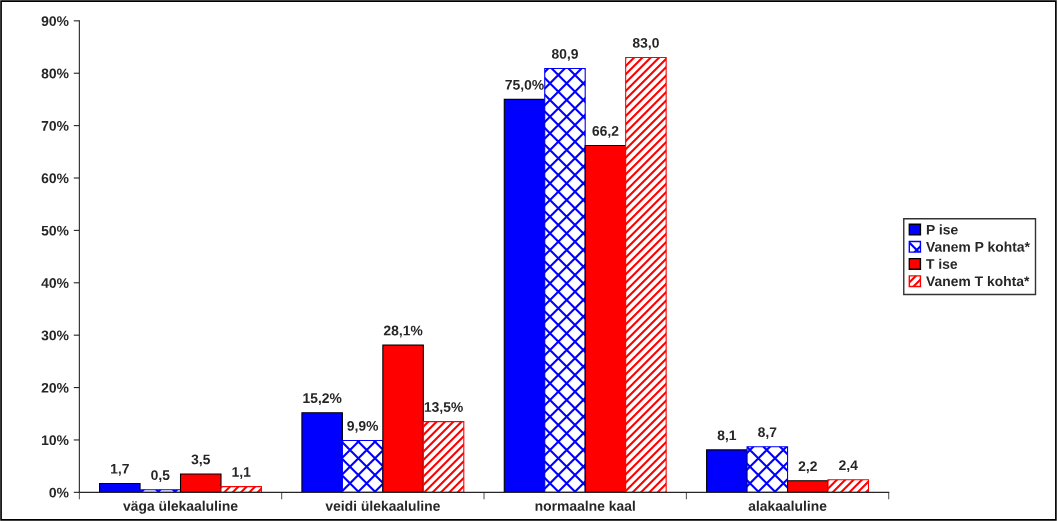  Describe the element at coordinates (767, 433) in the screenshot. I see `data-label: 8,7` at that location.